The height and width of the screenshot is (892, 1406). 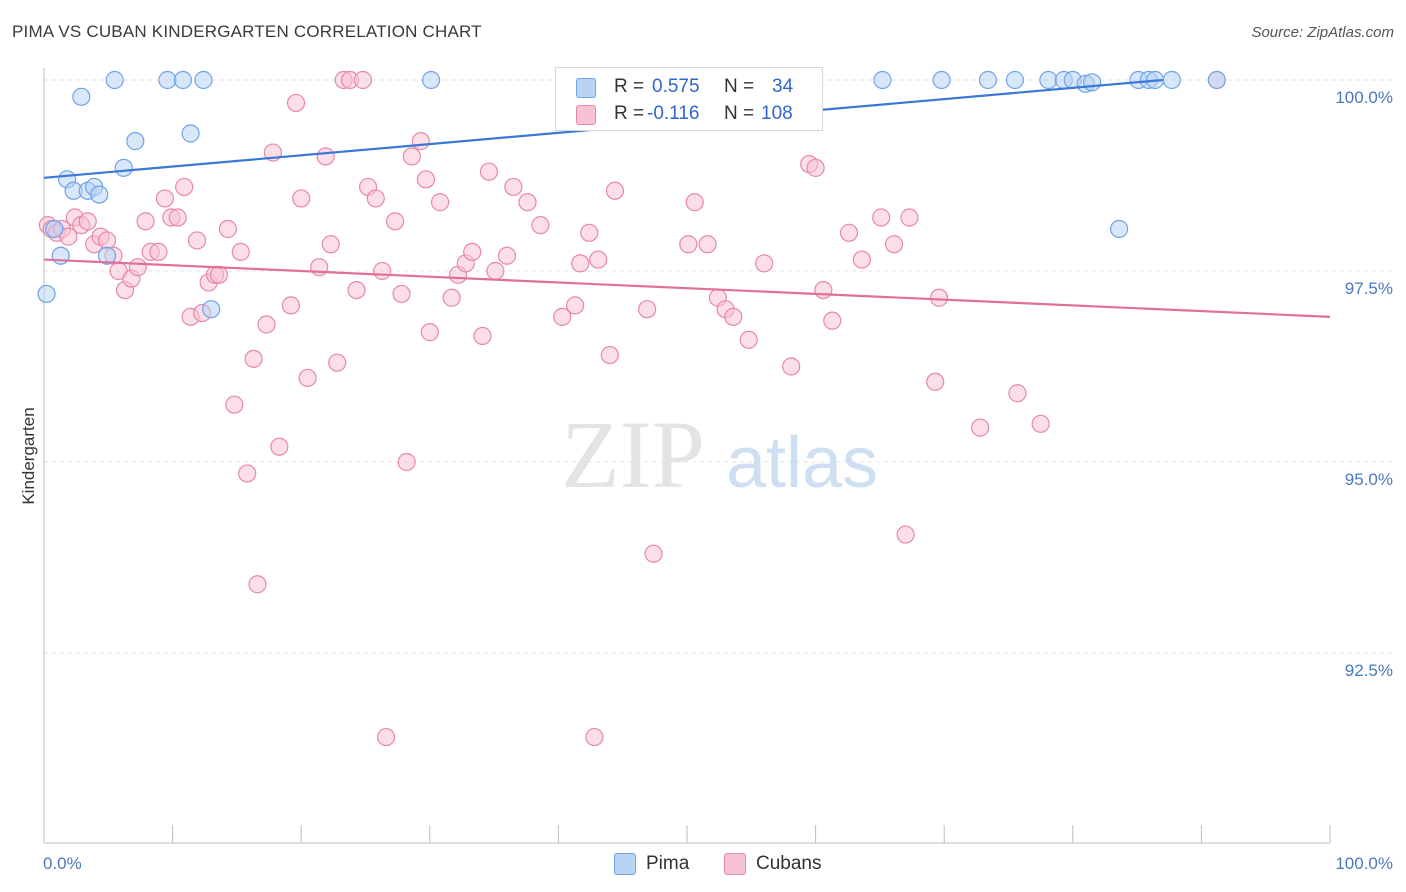 I want to click on legend-row-pima: R = 0.575 N = 34, so click(x=689, y=87).